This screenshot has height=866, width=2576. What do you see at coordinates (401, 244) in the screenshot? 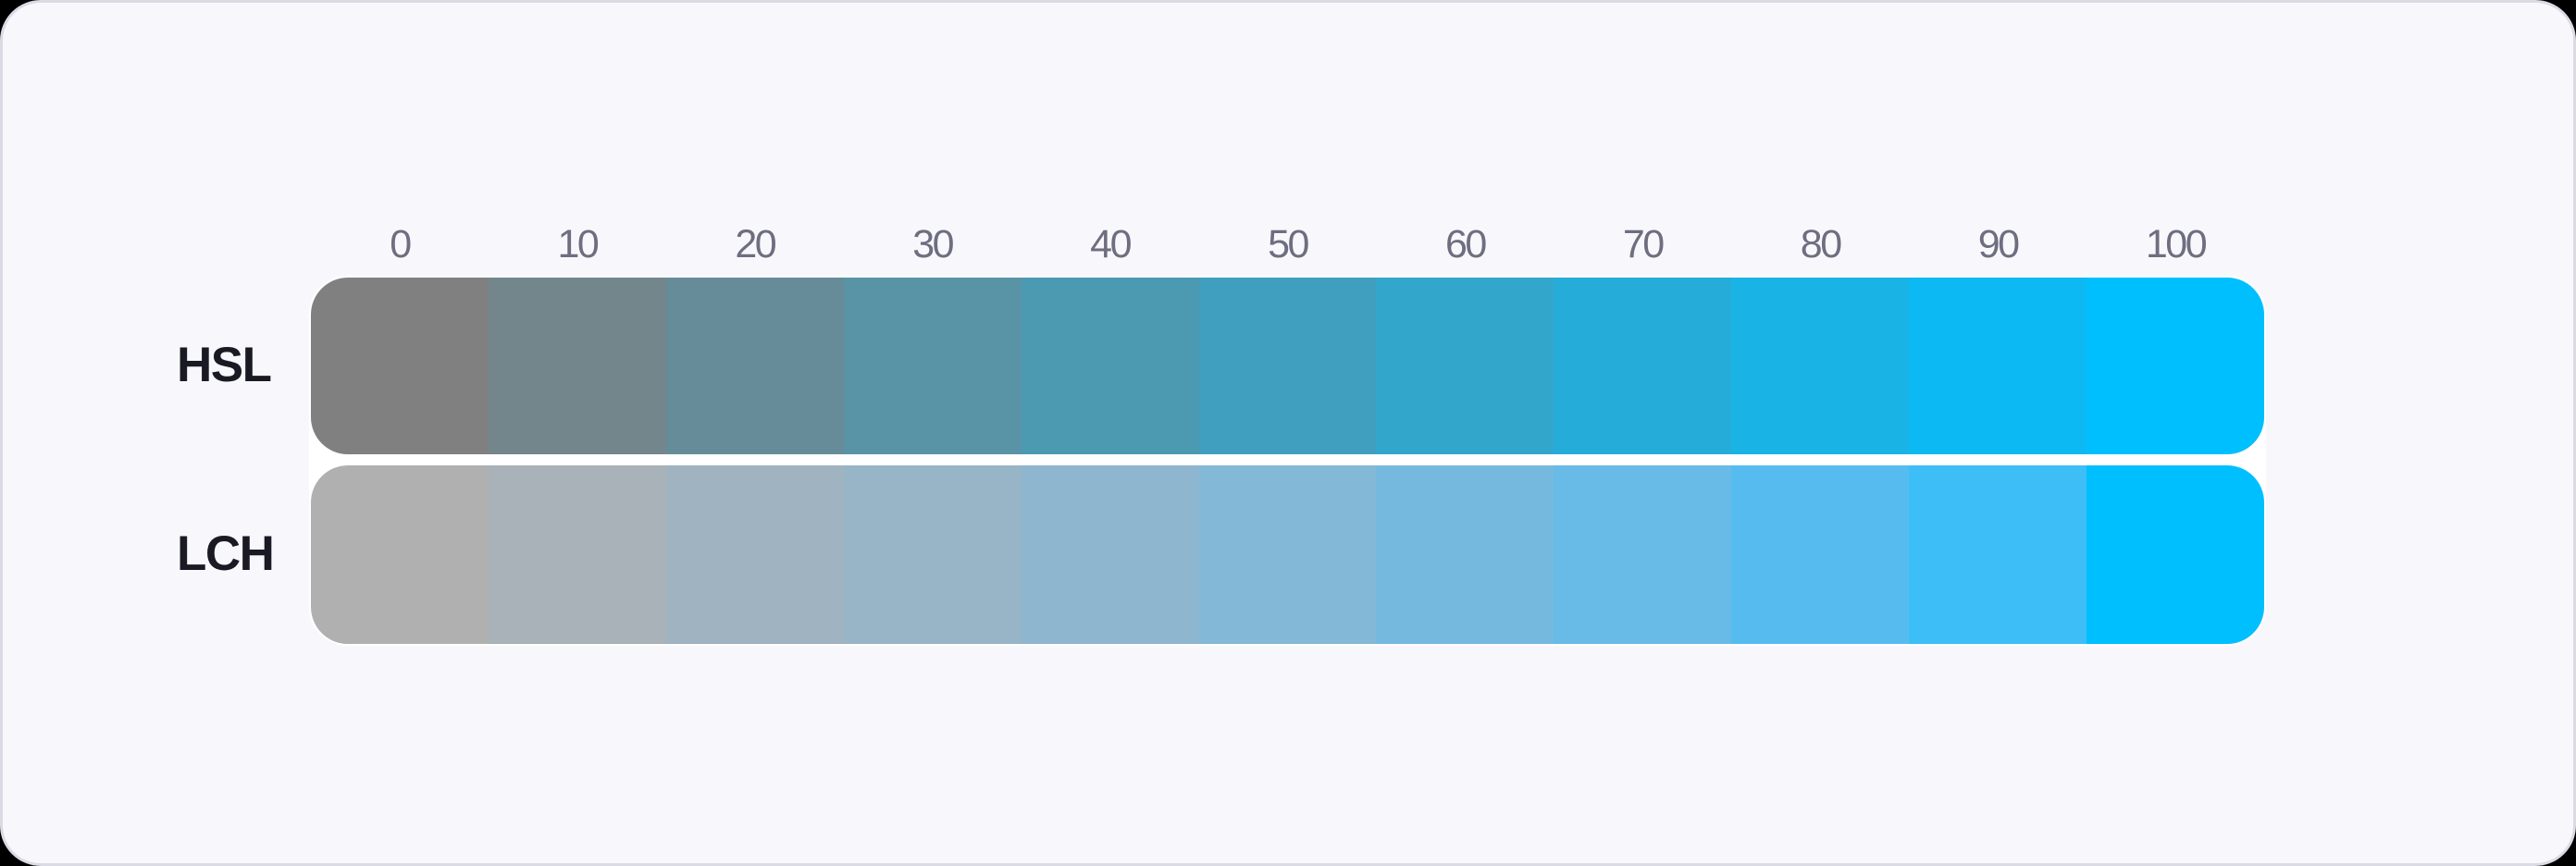
I see `column-value-label: 0` at bounding box center [401, 244].